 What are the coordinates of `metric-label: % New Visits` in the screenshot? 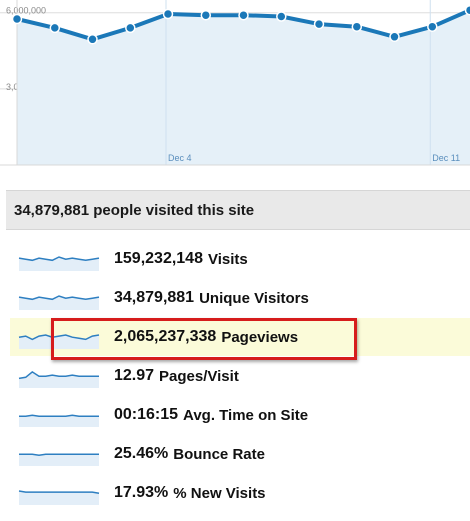 It's located at (219, 493).